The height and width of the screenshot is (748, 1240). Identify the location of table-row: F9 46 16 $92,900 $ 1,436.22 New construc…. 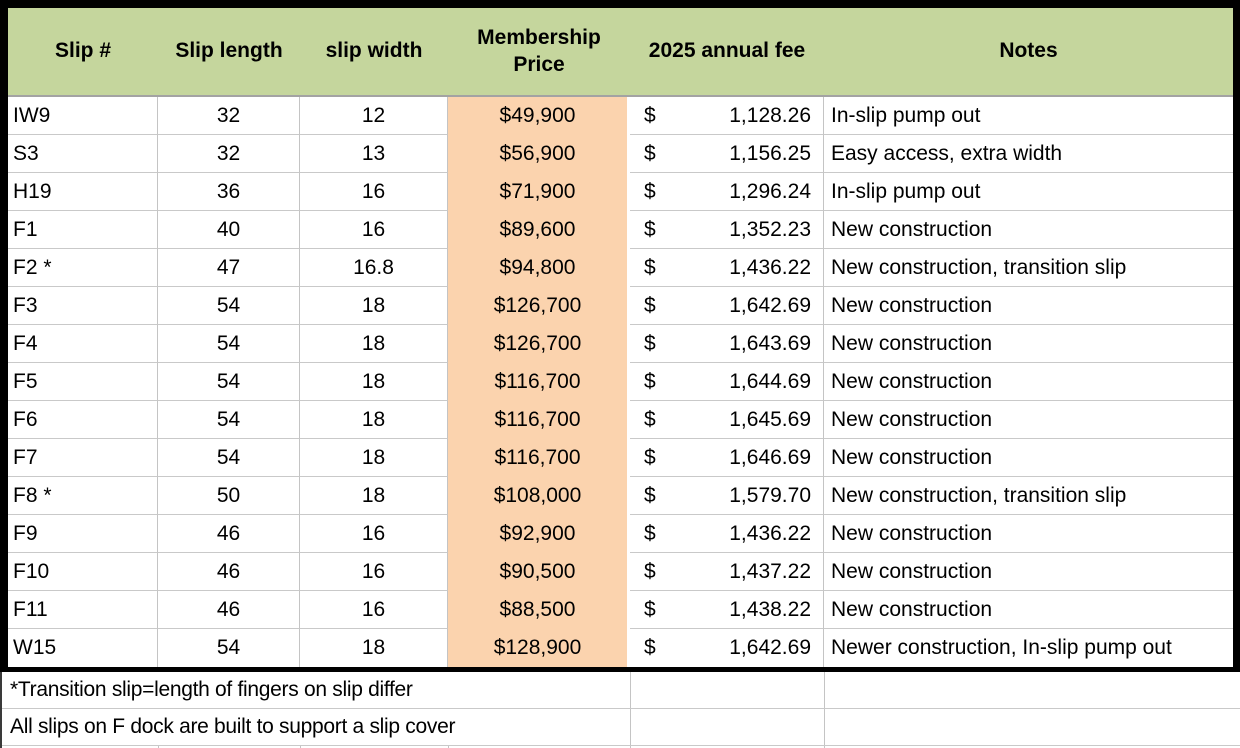
(620, 534).